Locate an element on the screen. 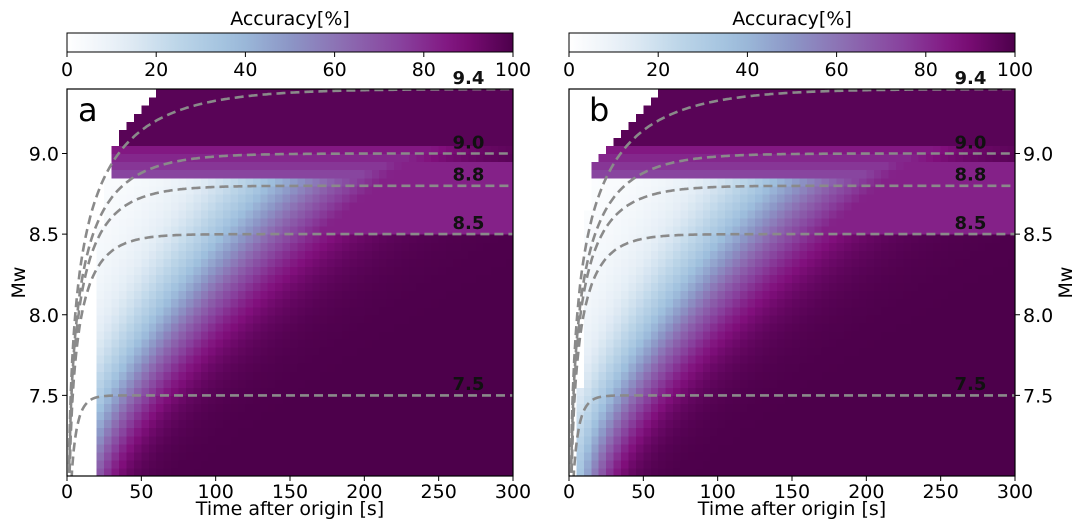 The height and width of the screenshot is (520, 1088). colorbar: Accuracy[%]0 20 40 60 80 100 is located at coordinates (798, 44).